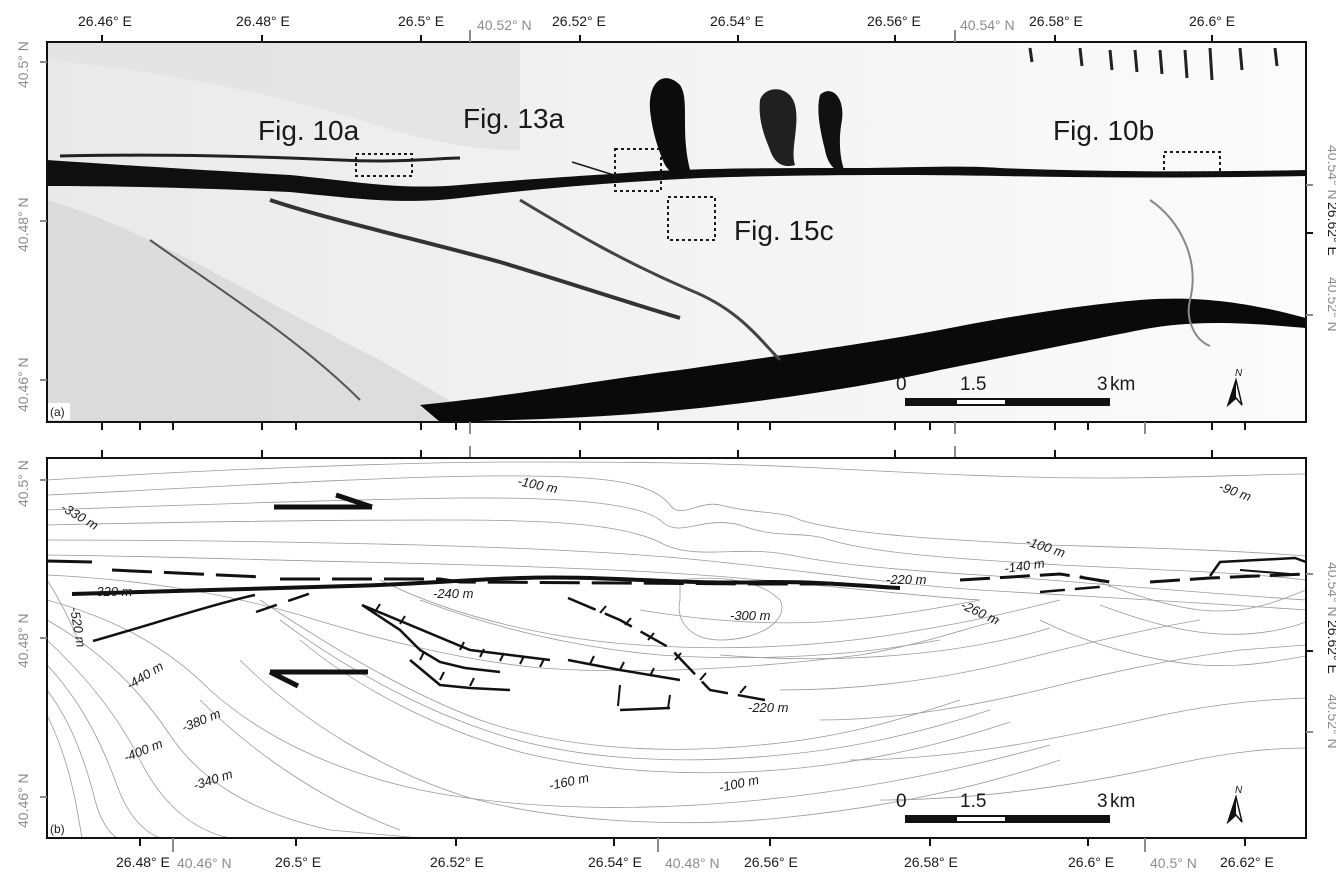 The image size is (1336, 875). I want to click on lon-label-top-4: 26.52° E, so click(579, 21).